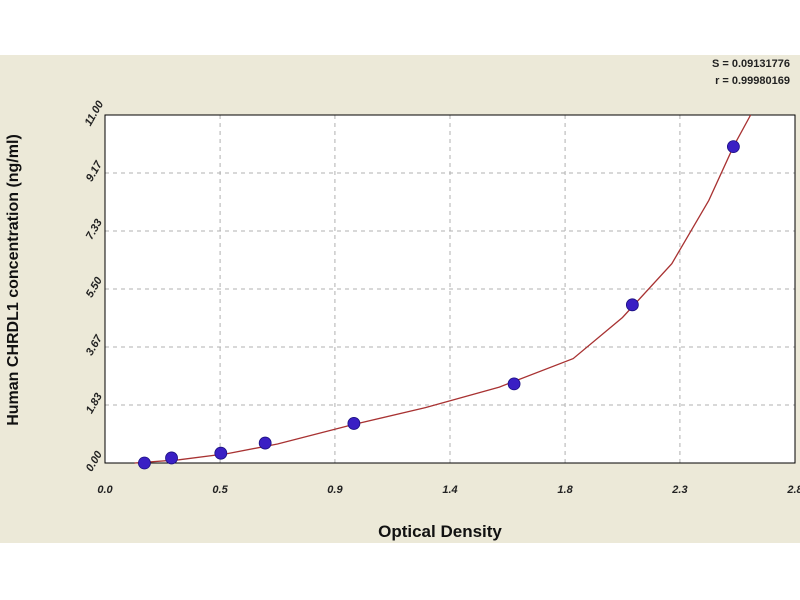  What do you see at coordinates (449, 490) in the screenshot?
I see `x-tick-label: 1.4` at bounding box center [449, 490].